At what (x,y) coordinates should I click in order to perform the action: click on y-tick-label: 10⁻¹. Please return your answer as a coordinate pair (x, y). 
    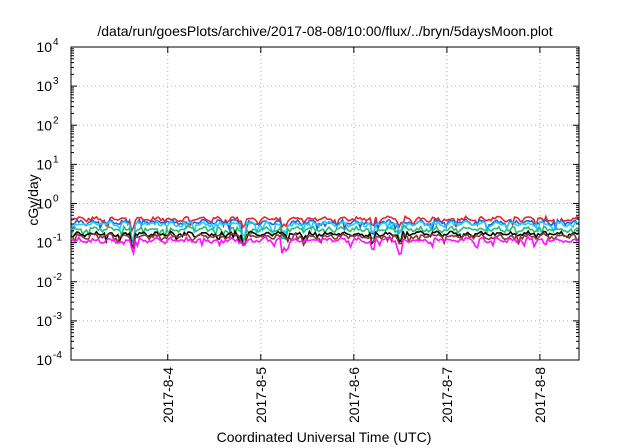
    Looking at the image, I should click on (49, 242).